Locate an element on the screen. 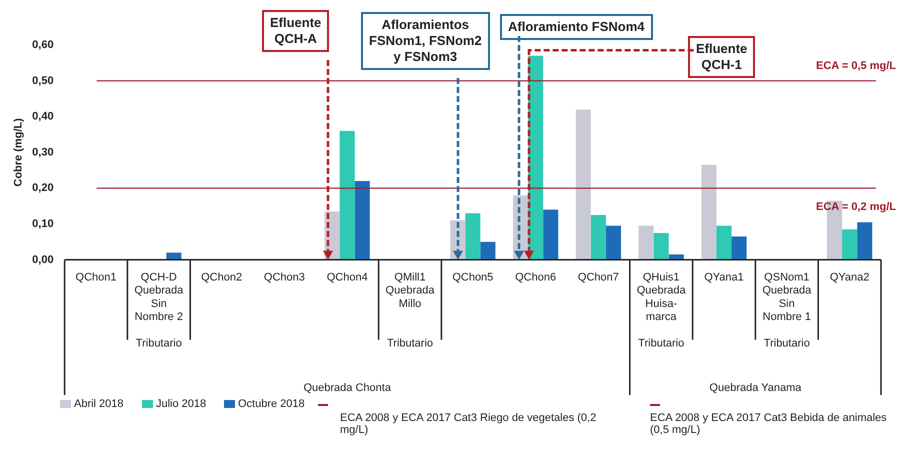  x-tick-label: QChon6 is located at coordinates (535, 277).